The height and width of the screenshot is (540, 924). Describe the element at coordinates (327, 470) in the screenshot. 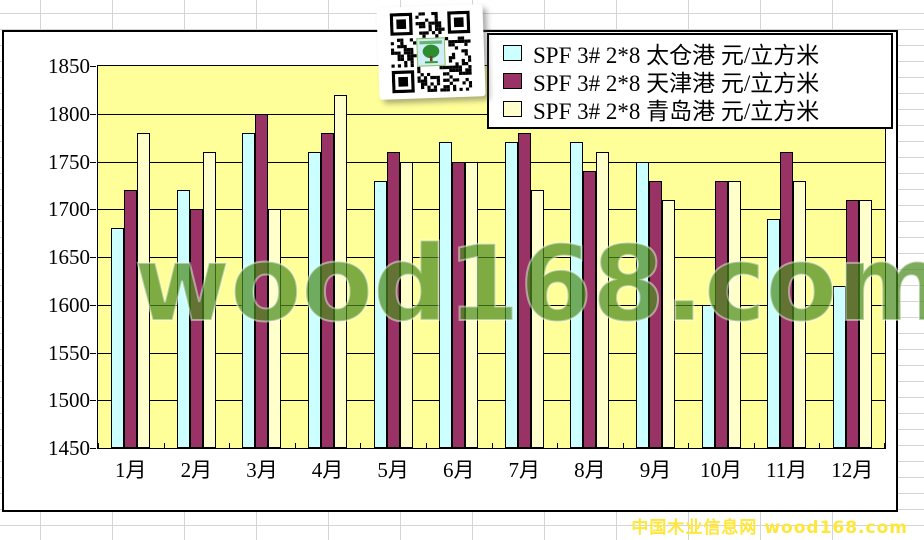

I see `x-axis-label: 4月` at that location.